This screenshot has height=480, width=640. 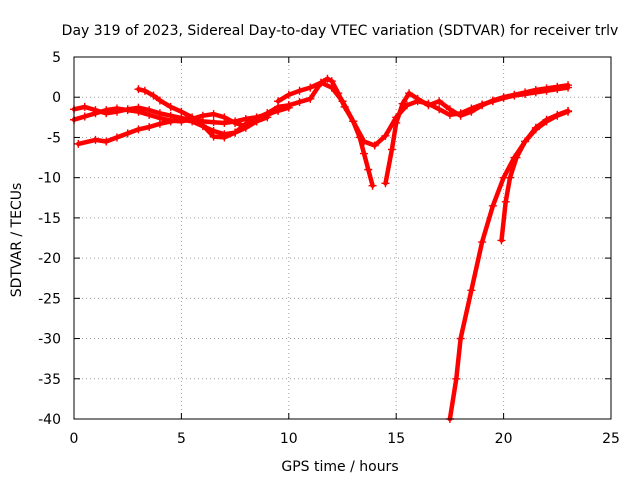 I want to click on series-line-track-i, so click(x=535, y=175).